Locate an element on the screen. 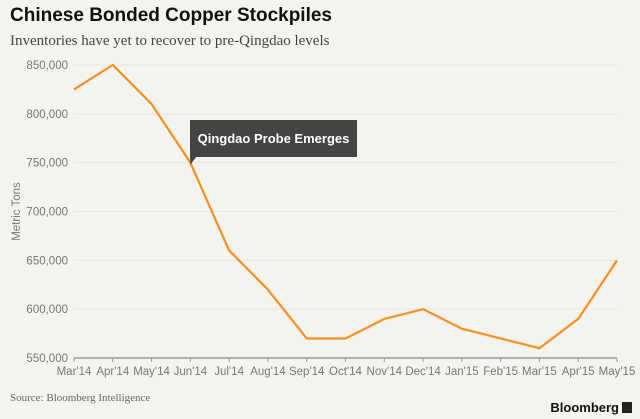  bloomberg-logo: Bloomberg is located at coordinates (591, 407).